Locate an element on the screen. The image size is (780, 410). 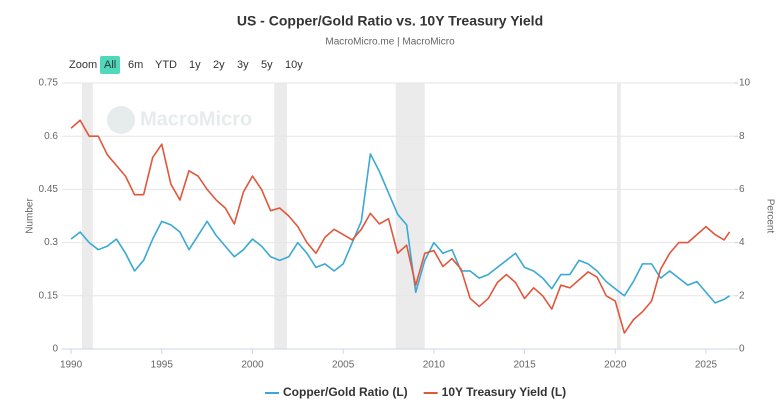
y-tick-label: 0.6 is located at coordinates (51, 136).